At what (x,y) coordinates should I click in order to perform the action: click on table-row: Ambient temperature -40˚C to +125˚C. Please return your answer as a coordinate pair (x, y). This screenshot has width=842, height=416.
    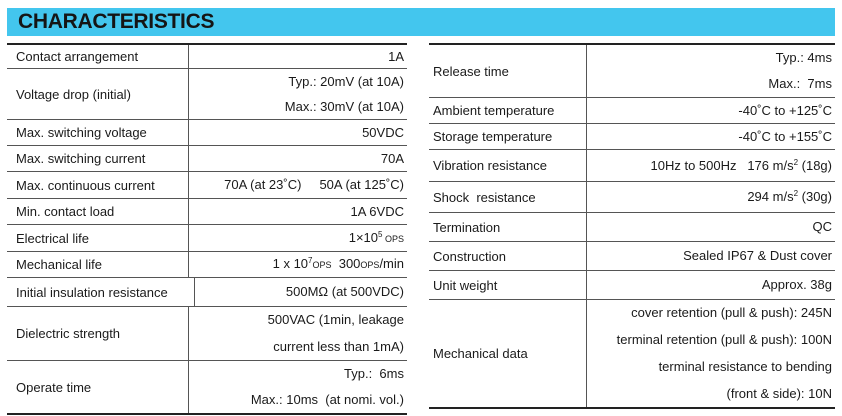
    Looking at the image, I should click on (632, 111).